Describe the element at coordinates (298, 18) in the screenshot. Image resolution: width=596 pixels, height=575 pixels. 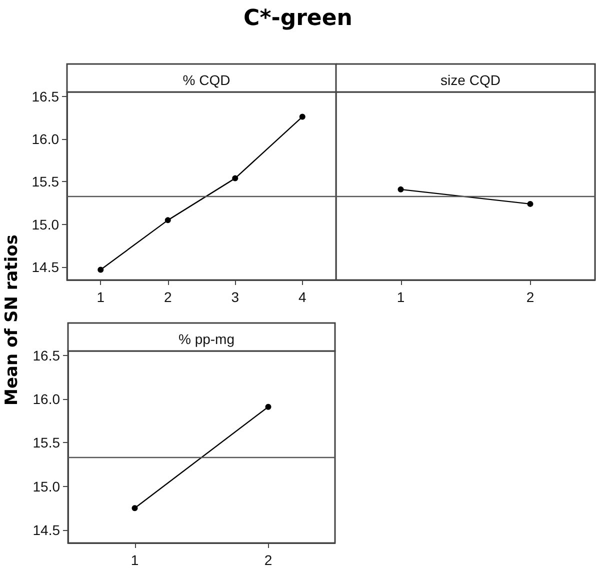
I see `chart-title: C*-green` at that location.